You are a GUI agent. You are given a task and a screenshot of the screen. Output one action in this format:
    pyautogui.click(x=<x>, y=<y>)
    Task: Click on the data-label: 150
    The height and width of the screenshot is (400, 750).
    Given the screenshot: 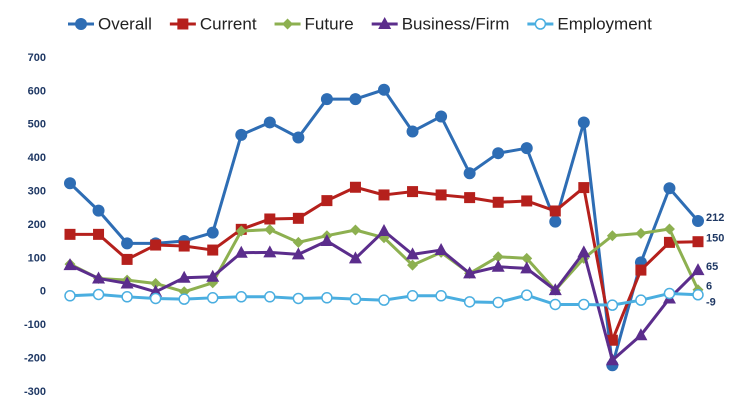 What is the action you would take?
    pyautogui.click(x=715, y=239)
    